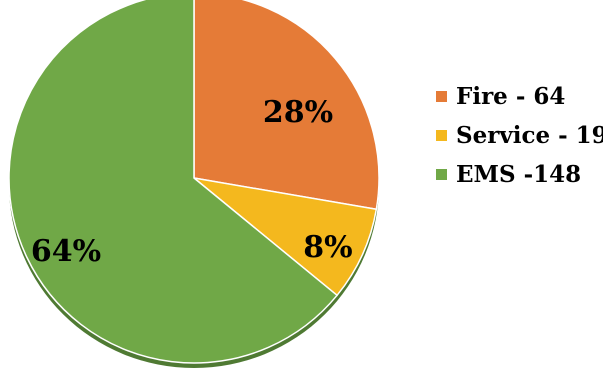  I want to click on legend-item-service: Service - 19, so click(519, 135).